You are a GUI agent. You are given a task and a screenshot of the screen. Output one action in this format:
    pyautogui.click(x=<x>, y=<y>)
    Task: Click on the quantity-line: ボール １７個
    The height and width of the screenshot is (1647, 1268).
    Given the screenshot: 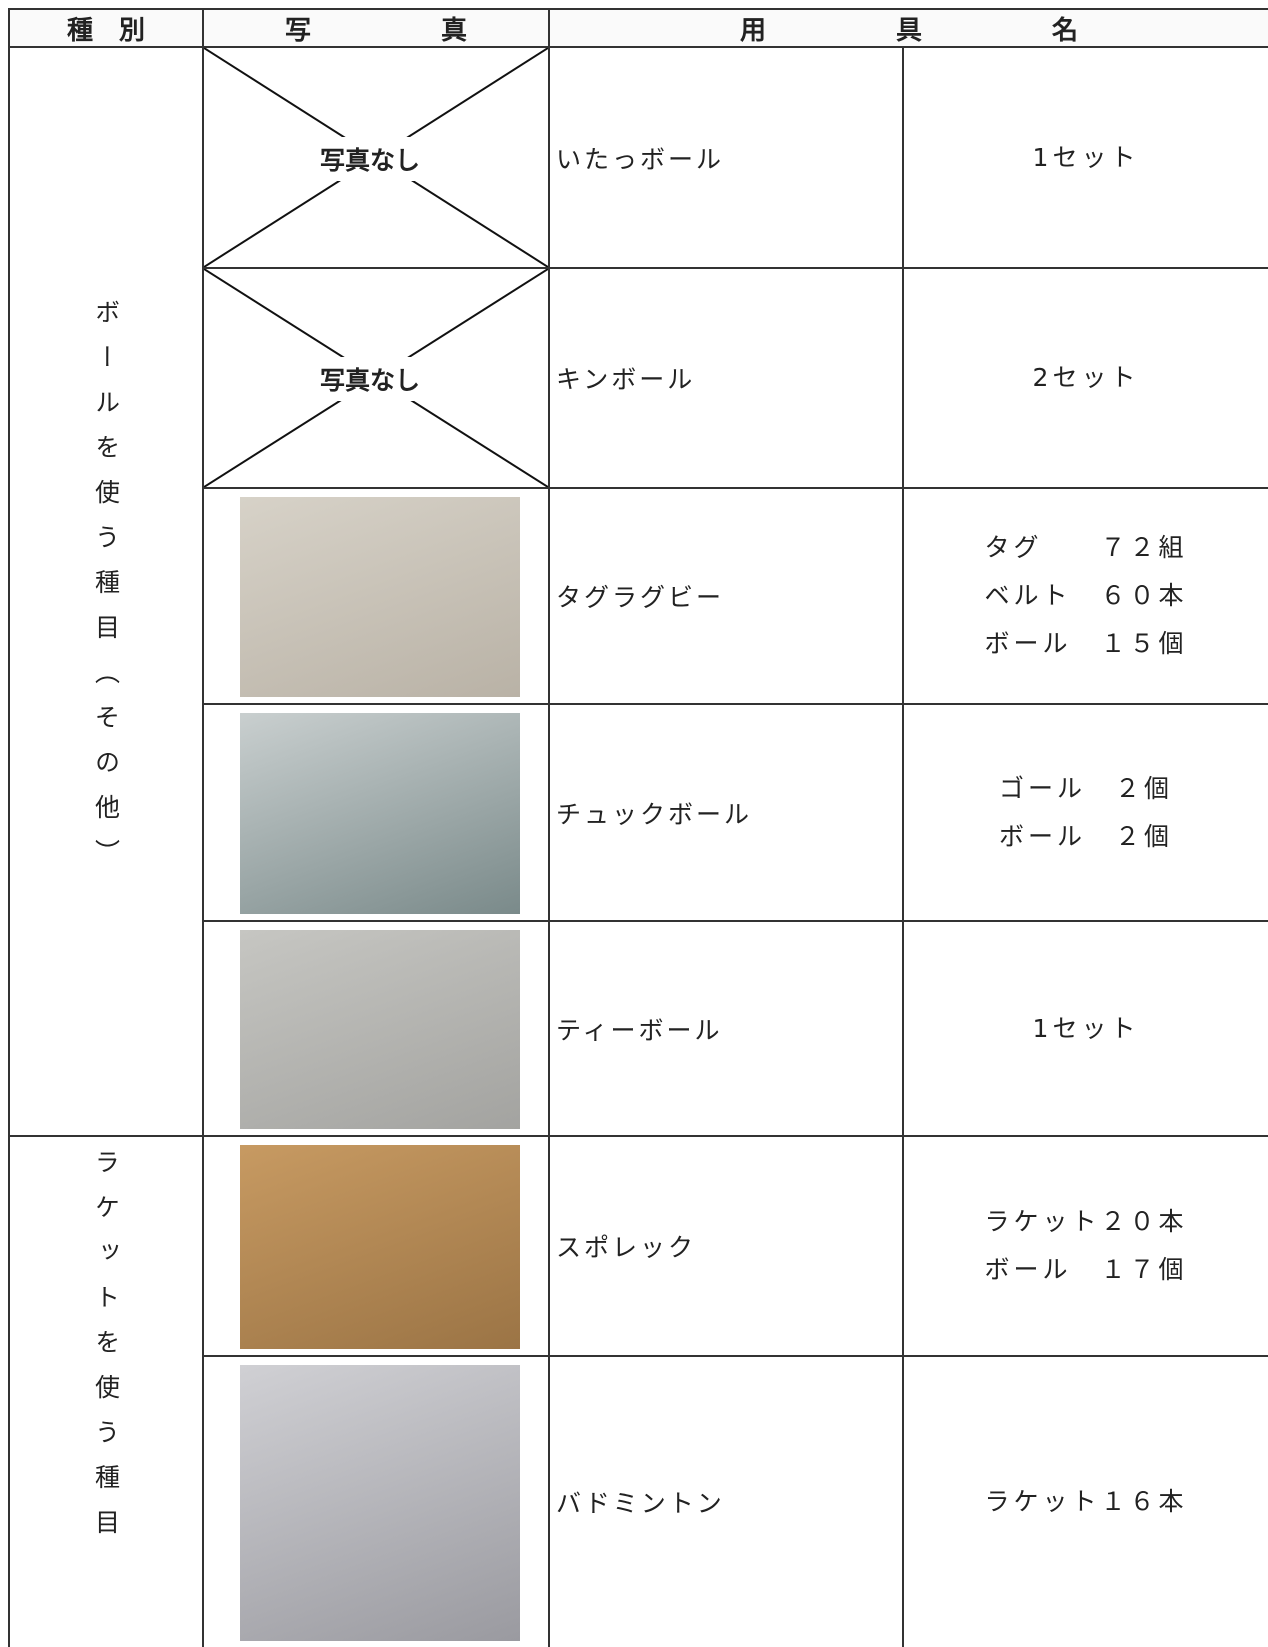 What is the action you would take?
    pyautogui.click(x=1086, y=1269)
    